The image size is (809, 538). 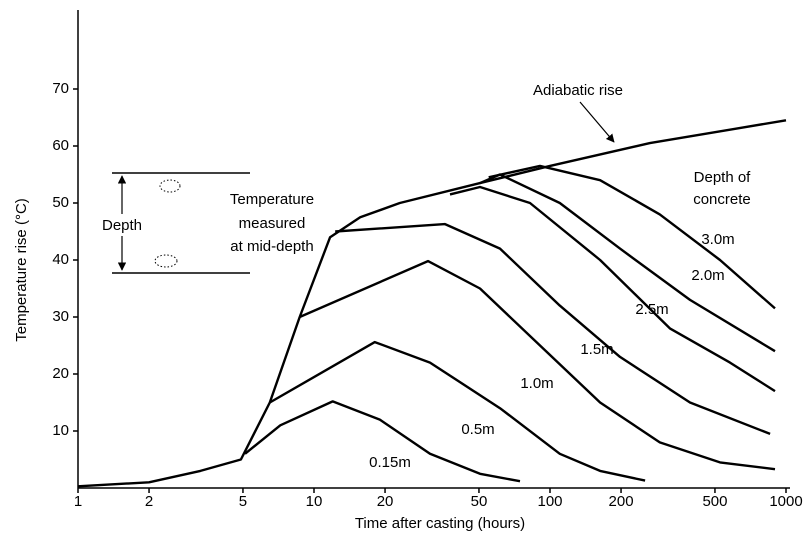 I want to click on y-tick-label: 70, so click(x=60, y=88).